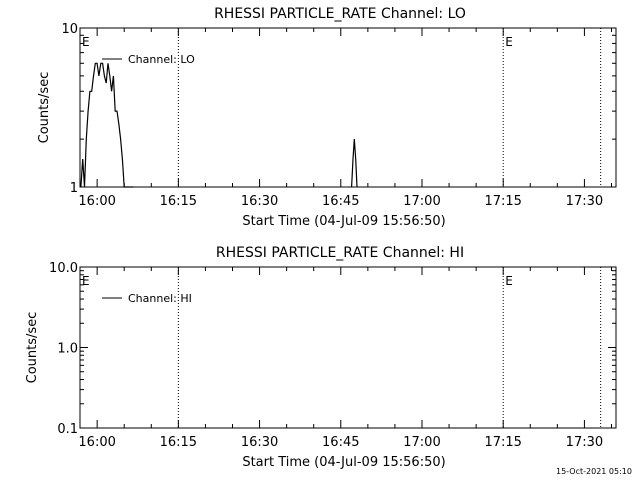 The image size is (640, 480). Describe the element at coordinates (160, 298) in the screenshot. I see `legend-label: Channel: HI` at that location.